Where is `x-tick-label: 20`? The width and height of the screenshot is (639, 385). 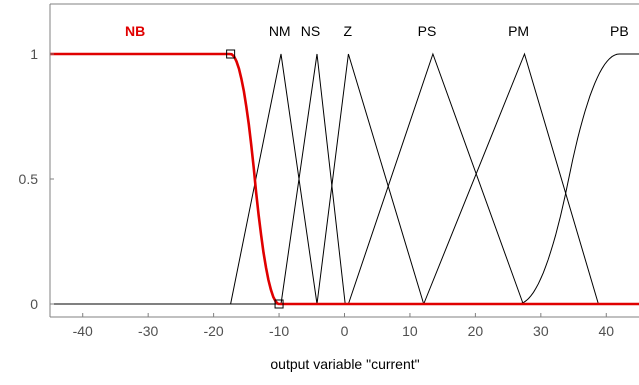 x-tick-label: 20 is located at coordinates (476, 331).